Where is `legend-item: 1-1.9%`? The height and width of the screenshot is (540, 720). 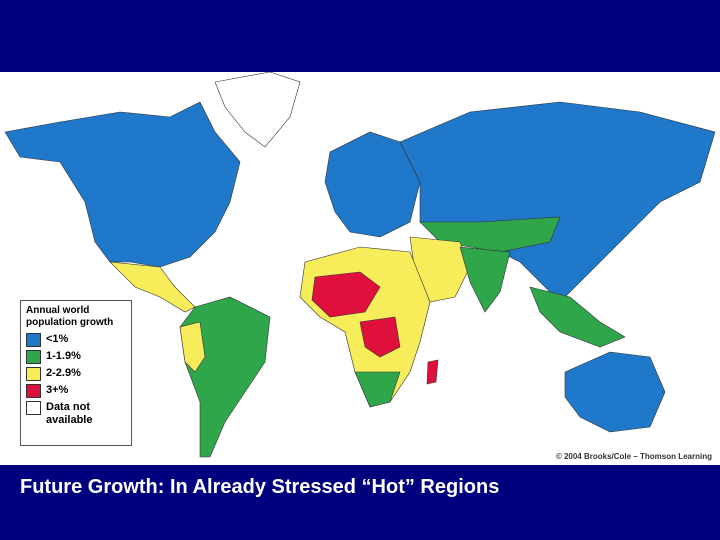
legend-item: 1-1.9% is located at coordinates (76, 357).